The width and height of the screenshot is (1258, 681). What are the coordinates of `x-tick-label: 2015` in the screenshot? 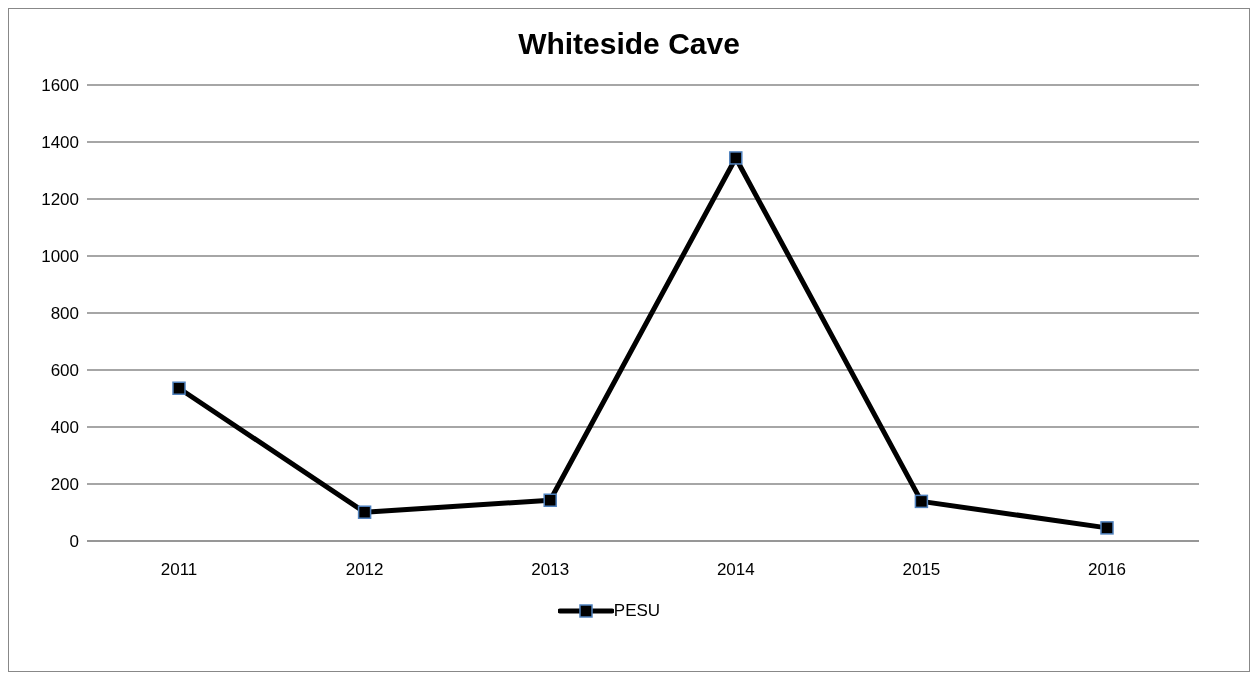 It's located at (921, 570).